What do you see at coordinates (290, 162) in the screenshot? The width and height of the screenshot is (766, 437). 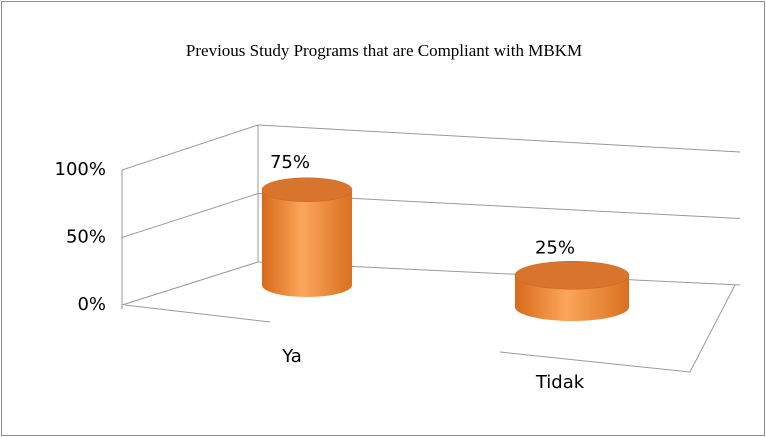 I see `data-label: 75%` at bounding box center [290, 162].